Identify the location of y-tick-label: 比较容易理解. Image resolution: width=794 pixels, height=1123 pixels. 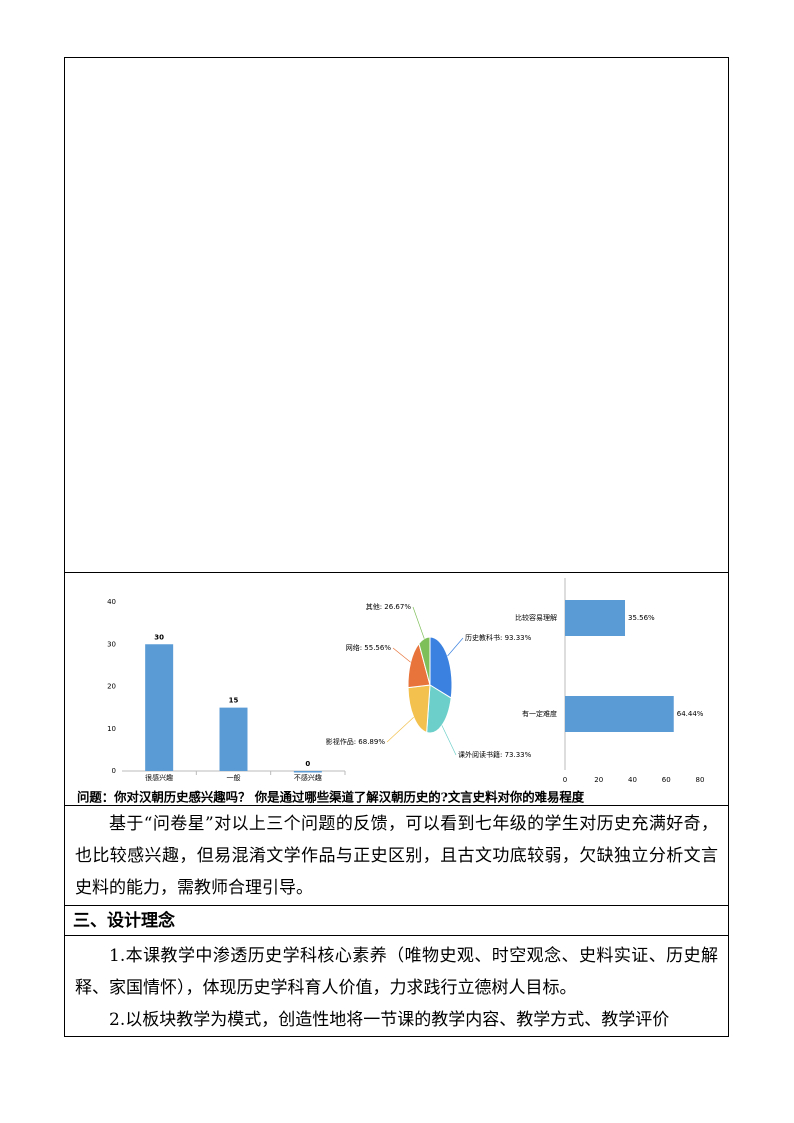
(536, 617).